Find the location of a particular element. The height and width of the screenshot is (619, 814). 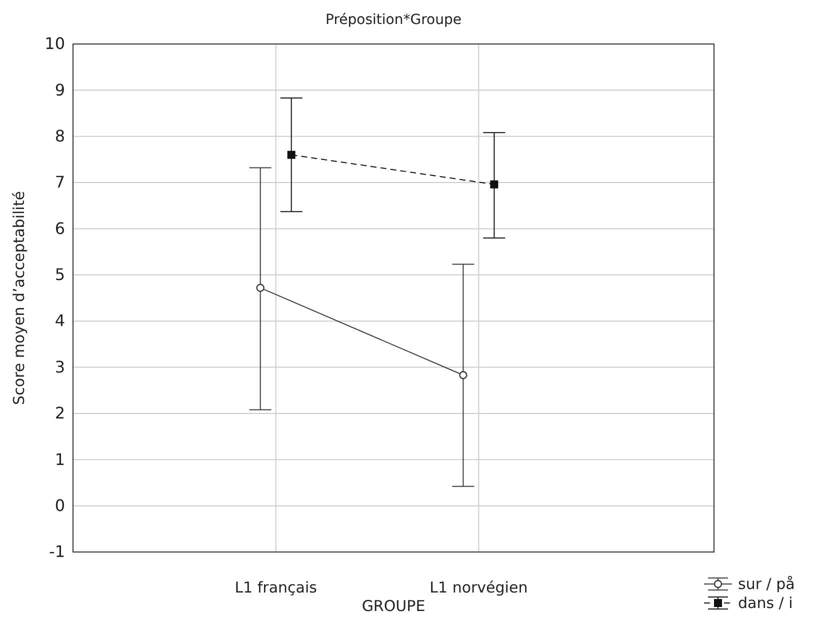

x-tick-label: L1 norvégien is located at coordinates (479, 587).